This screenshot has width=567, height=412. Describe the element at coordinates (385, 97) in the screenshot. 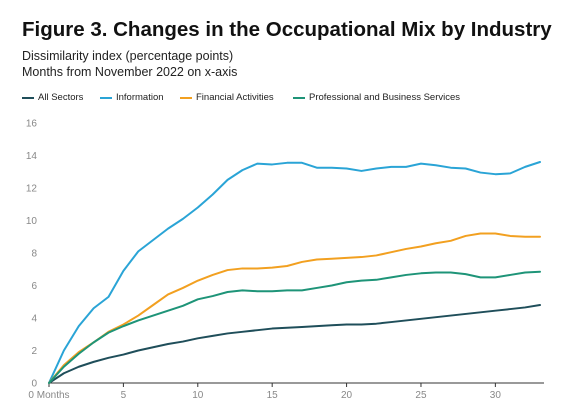

I see `legend-label-professional-business-services: Professional and Business Services` at that location.